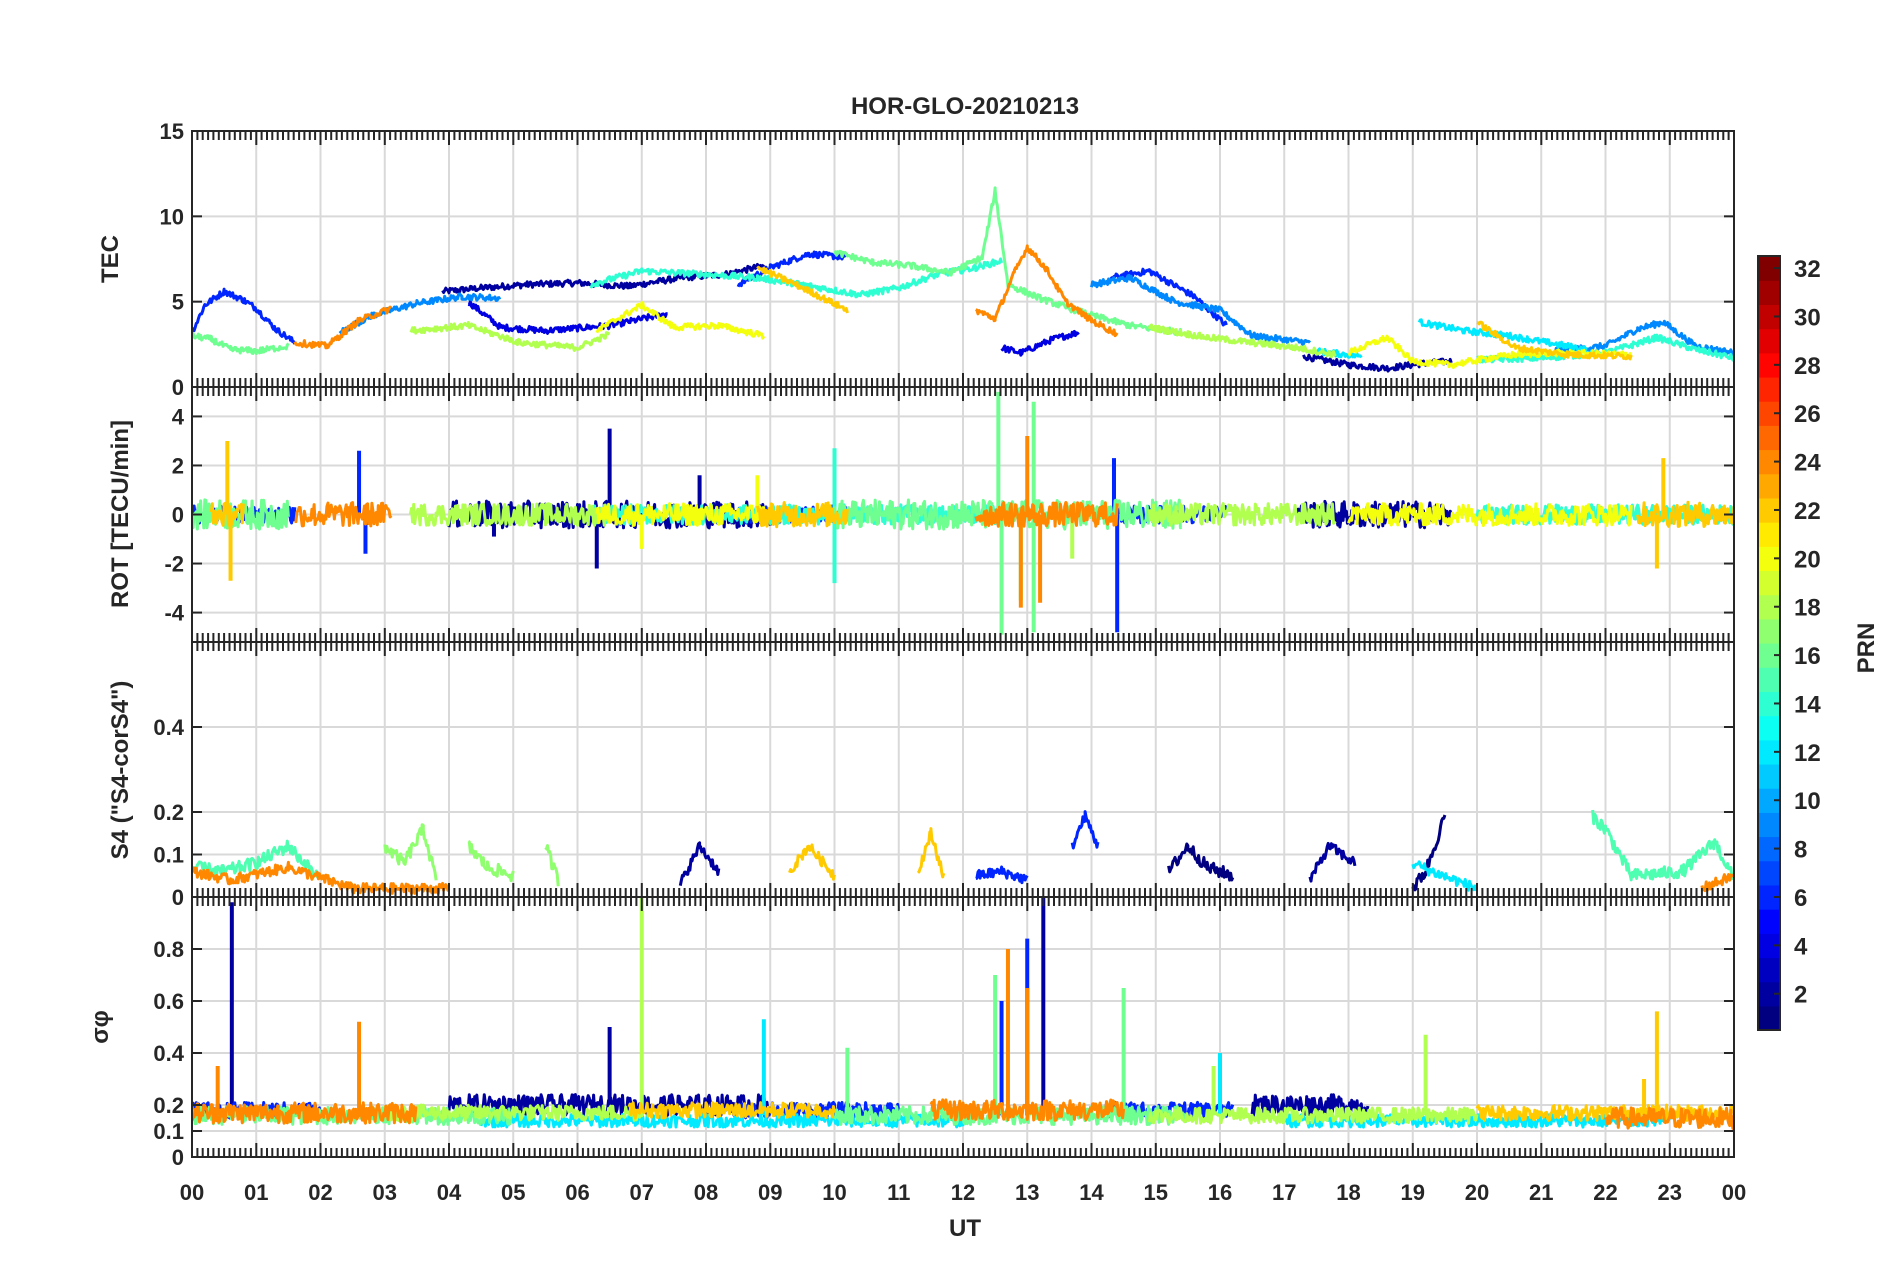  Describe the element at coordinates (642, 1192) in the screenshot. I see `x-tick-label: 07` at that location.